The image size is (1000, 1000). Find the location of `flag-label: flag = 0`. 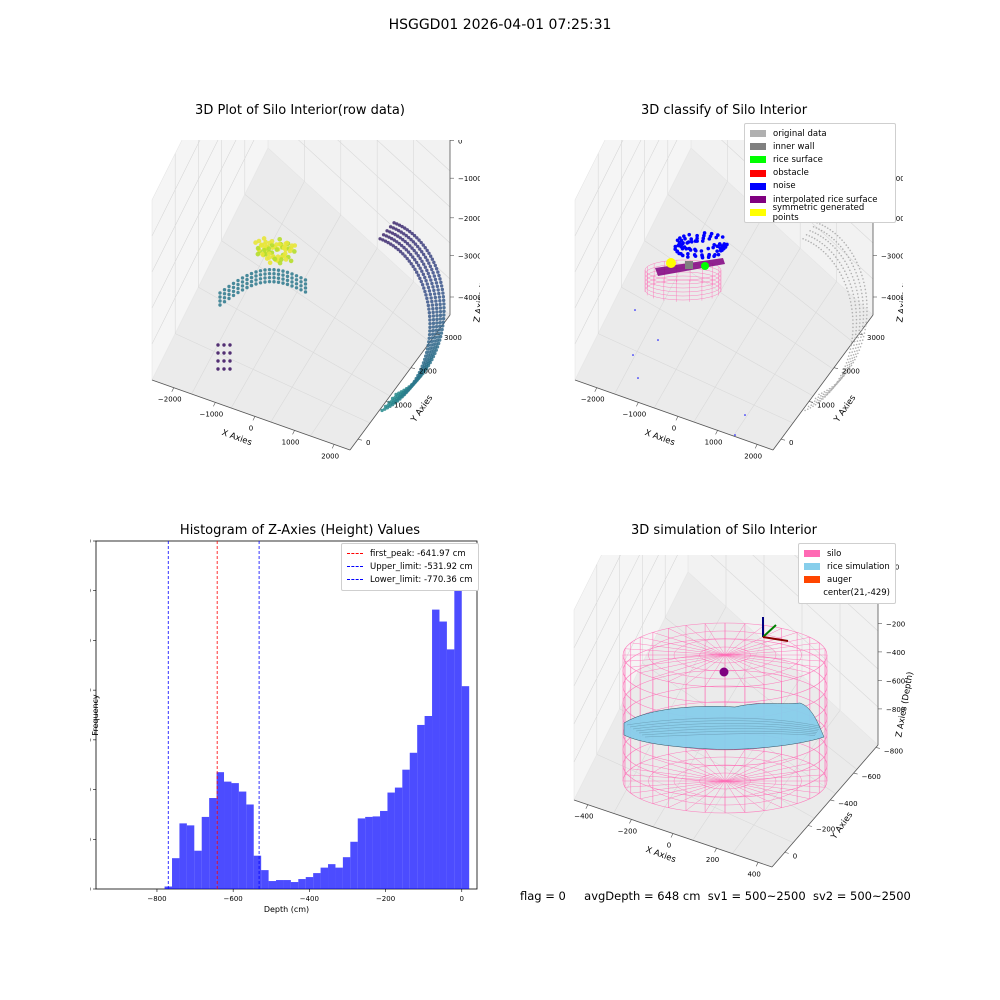

flag-label: flag = 0 is located at coordinates (543, 896).